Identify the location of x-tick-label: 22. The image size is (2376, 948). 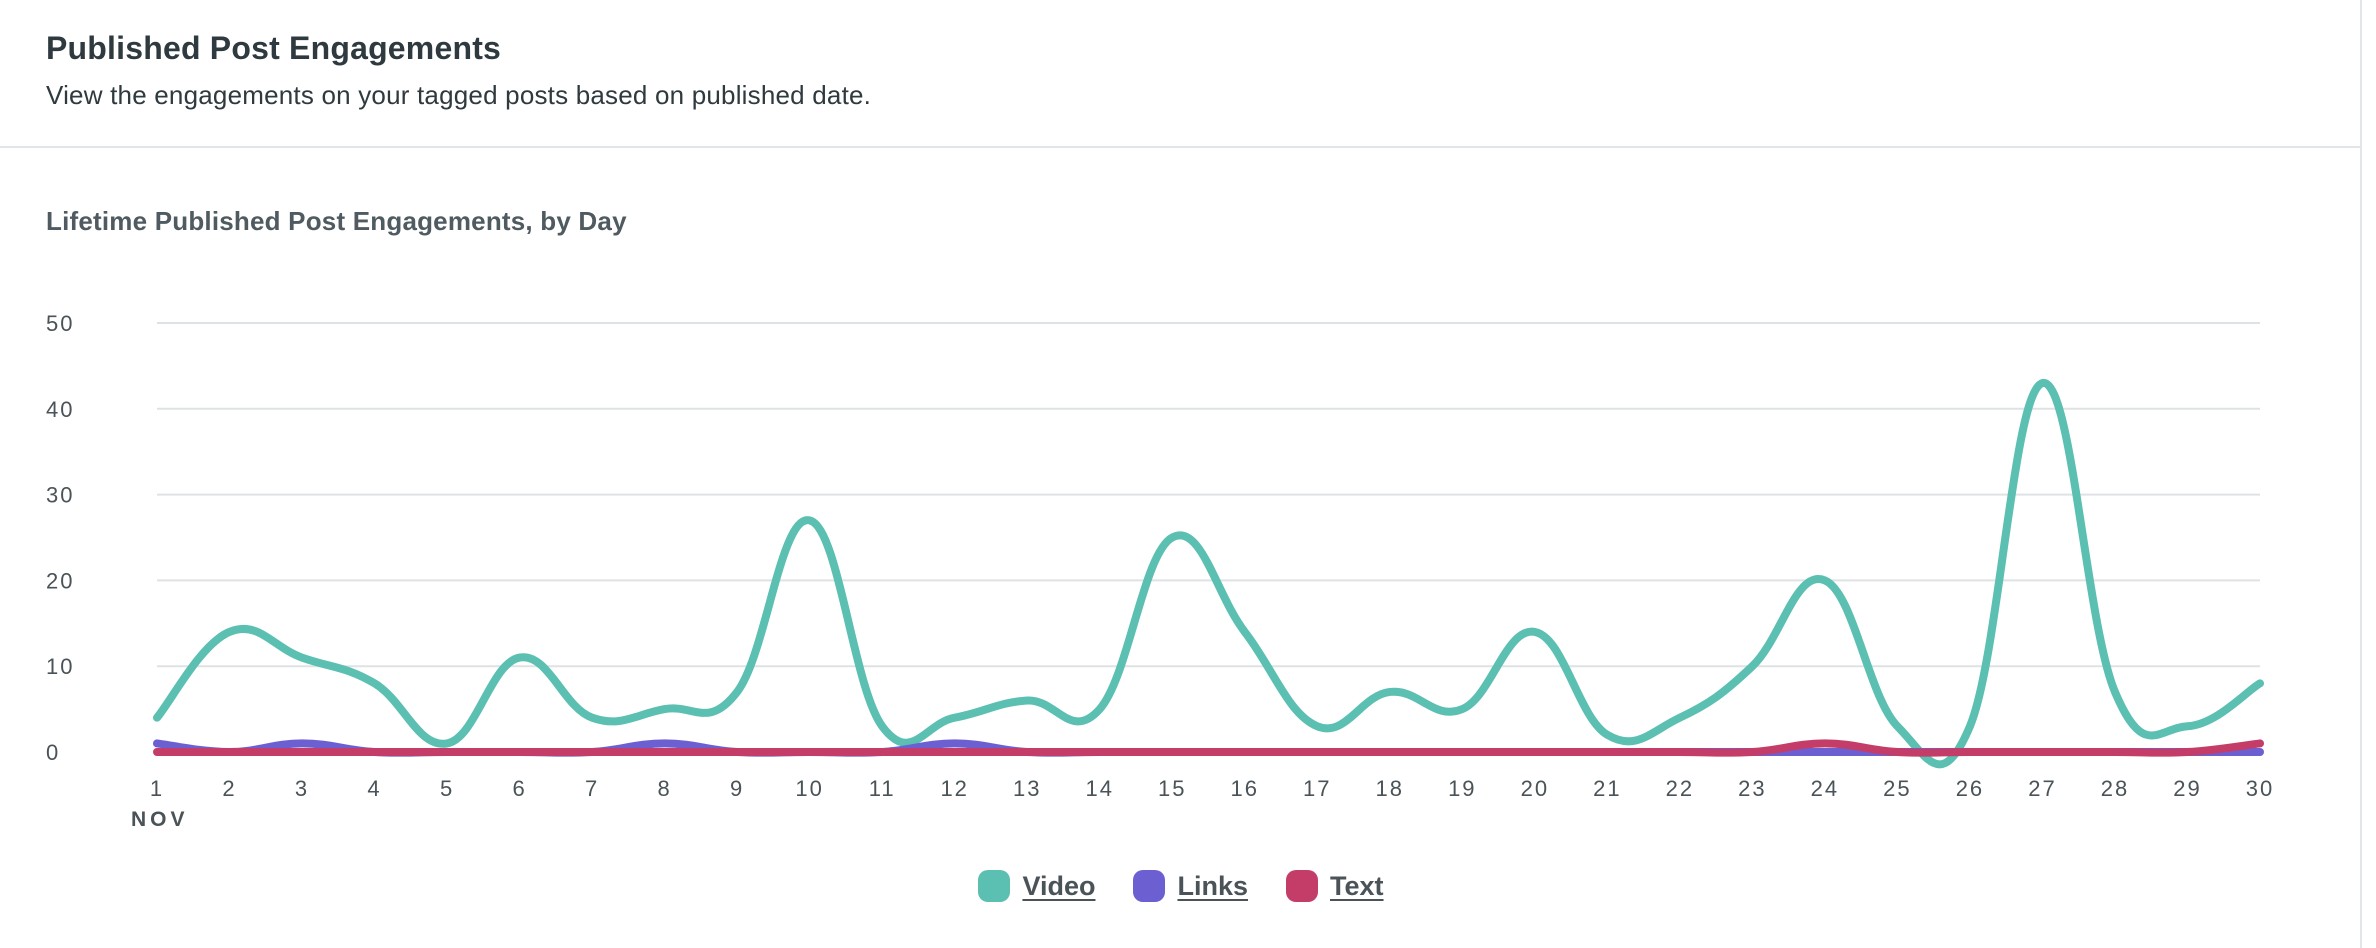
(1680, 788).